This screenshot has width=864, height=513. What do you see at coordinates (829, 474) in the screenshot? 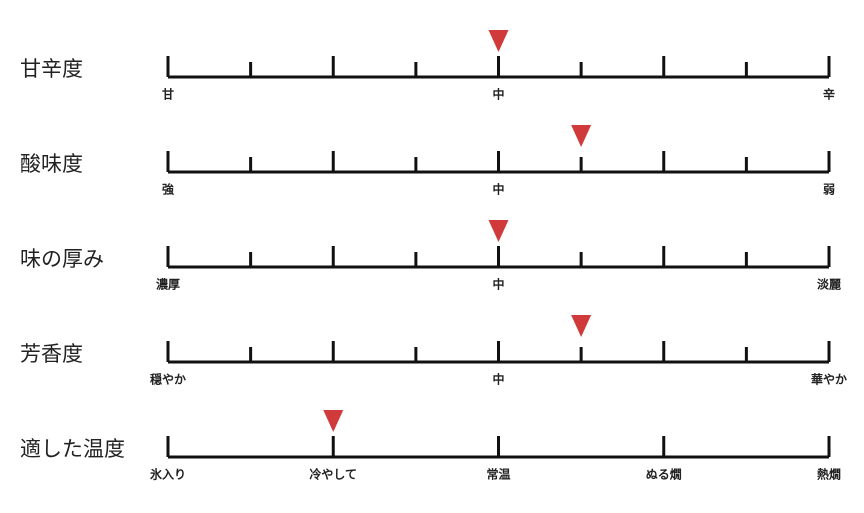
I see `scale-label: 熱燗` at bounding box center [829, 474].